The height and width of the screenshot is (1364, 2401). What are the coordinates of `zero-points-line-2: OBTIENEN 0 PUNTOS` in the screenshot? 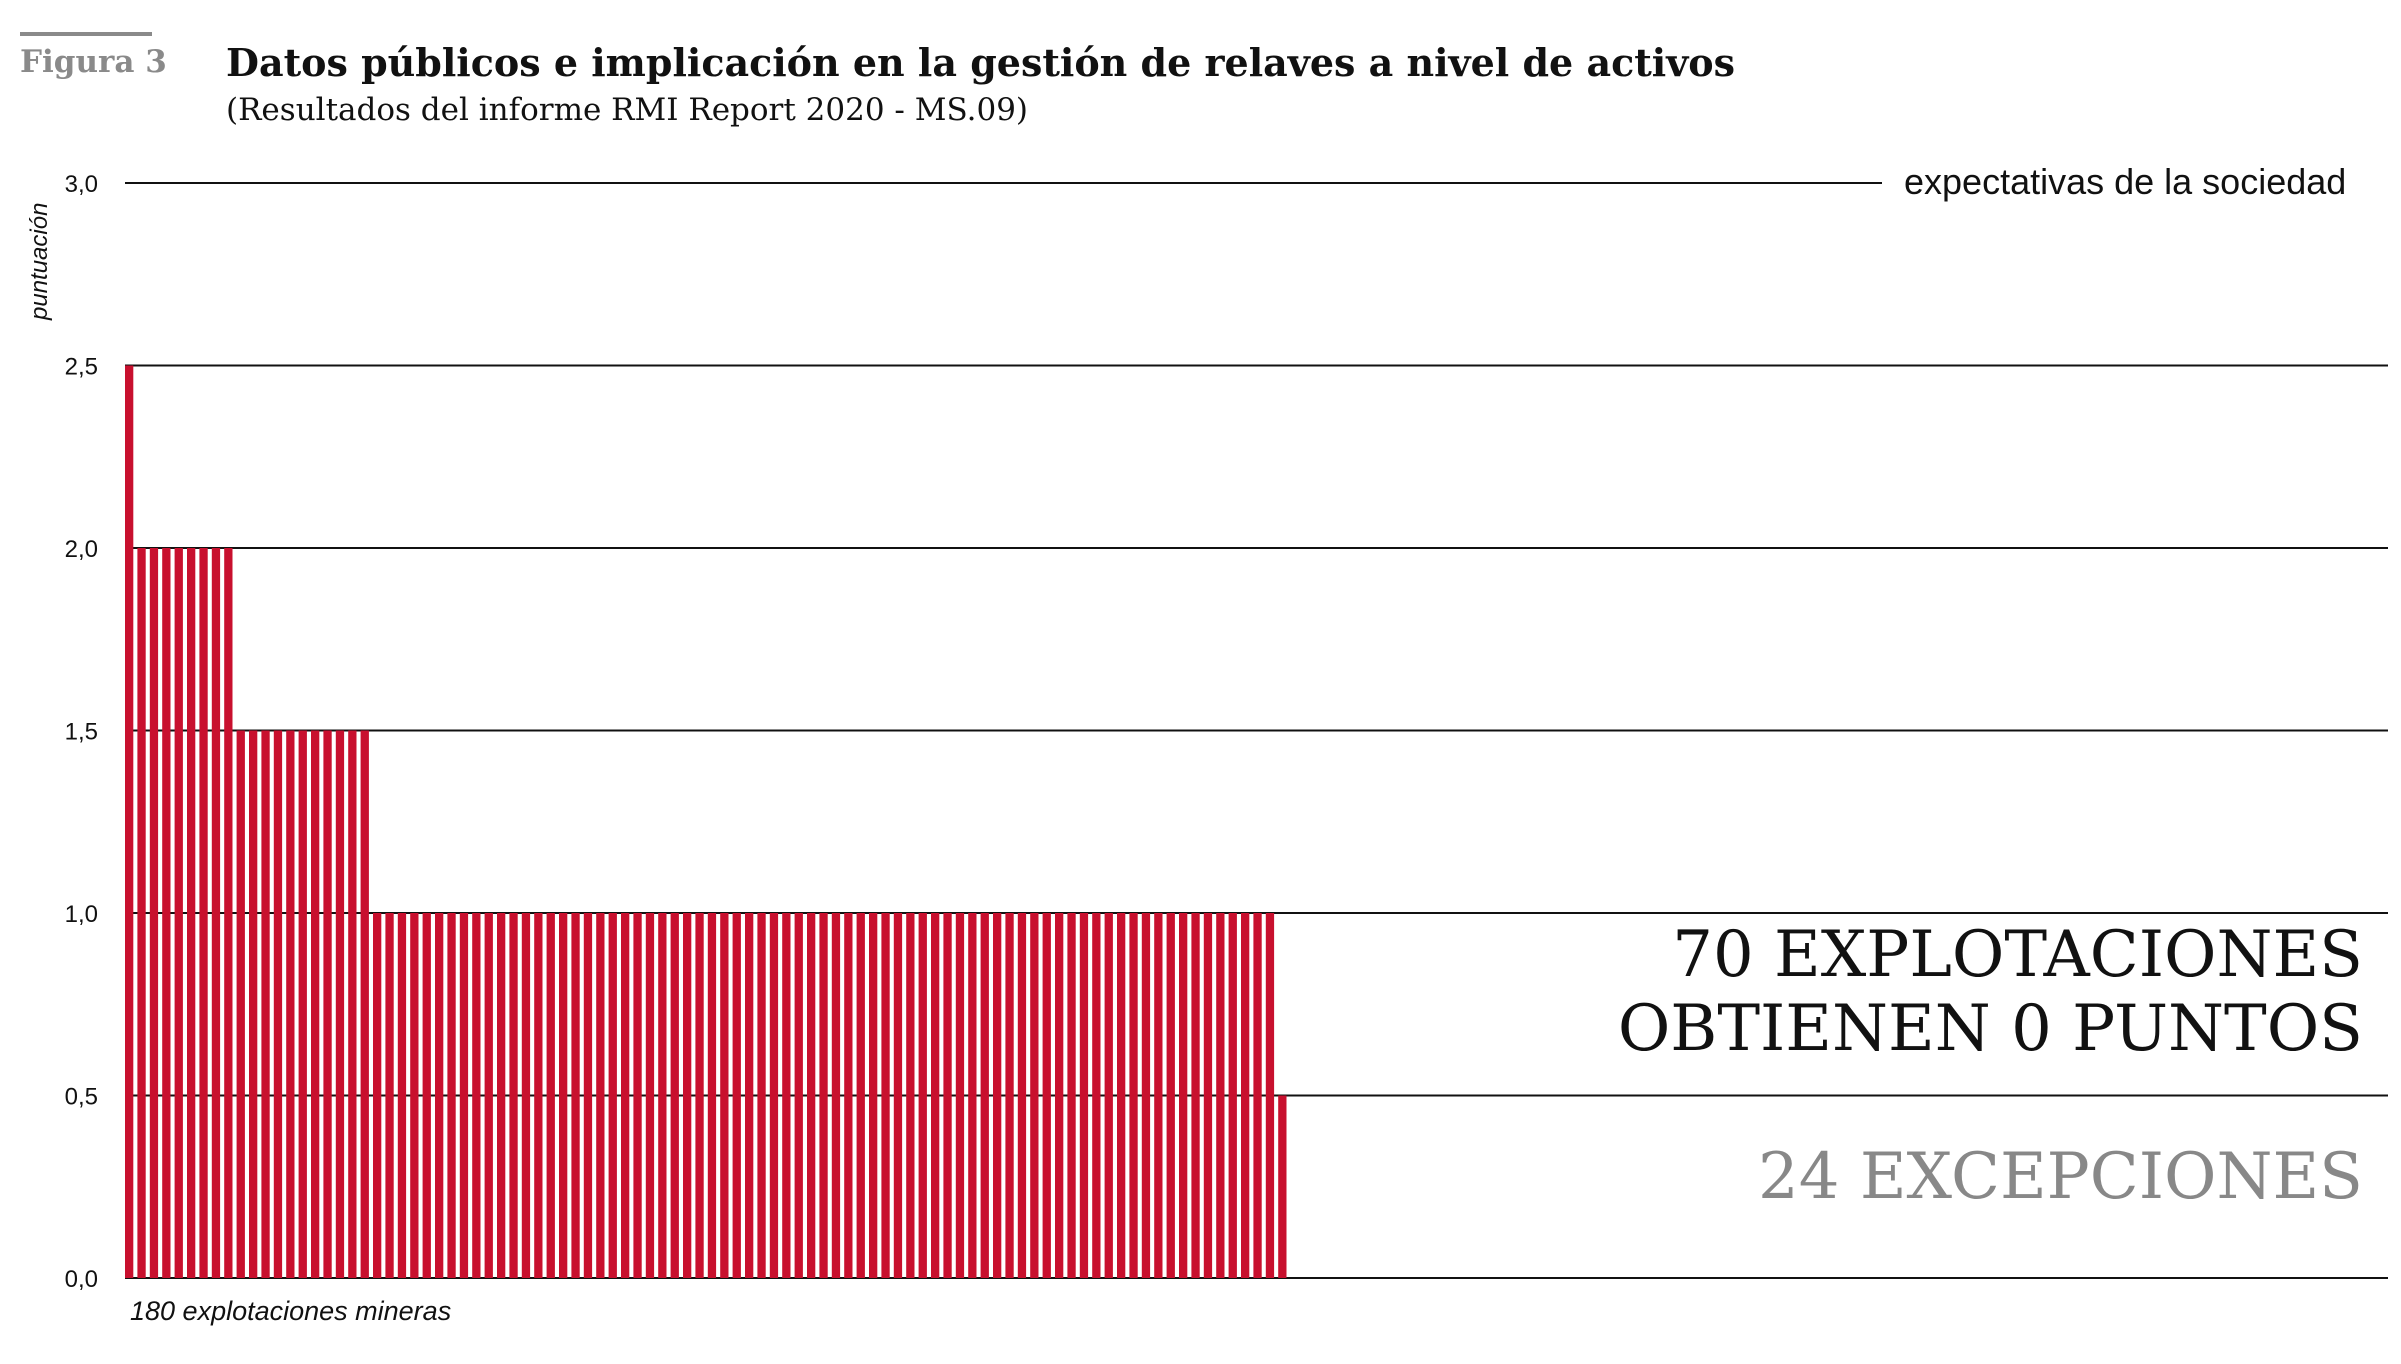 It's located at (1990, 1029).